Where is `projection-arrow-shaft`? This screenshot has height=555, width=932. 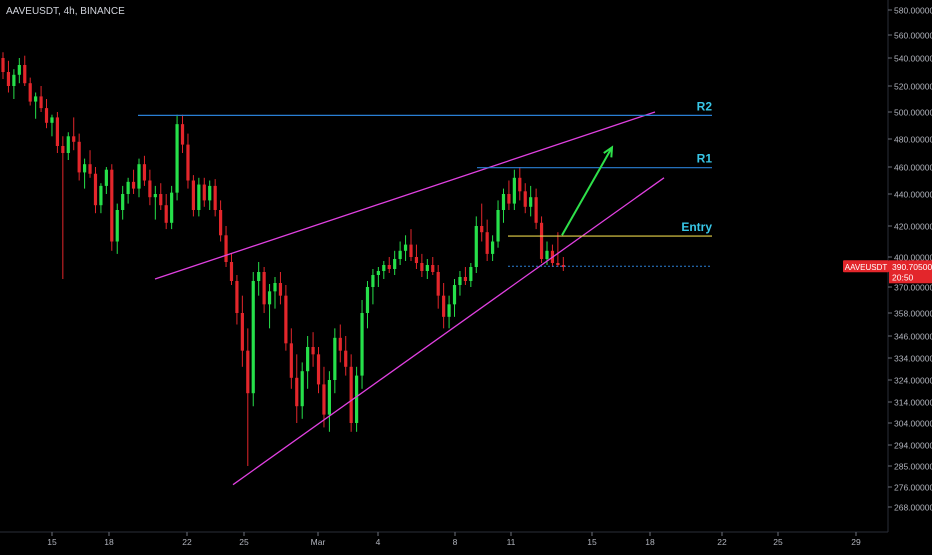
projection-arrow-shaft is located at coordinates (587, 191).